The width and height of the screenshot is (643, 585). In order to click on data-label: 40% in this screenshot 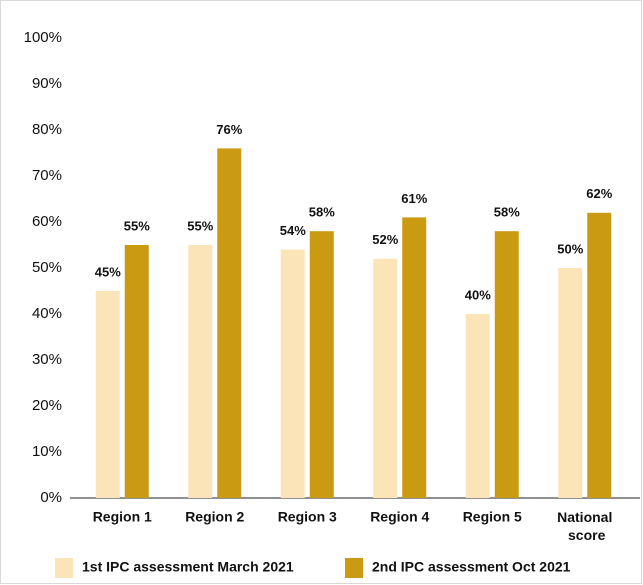, I will do `click(478, 294)`.